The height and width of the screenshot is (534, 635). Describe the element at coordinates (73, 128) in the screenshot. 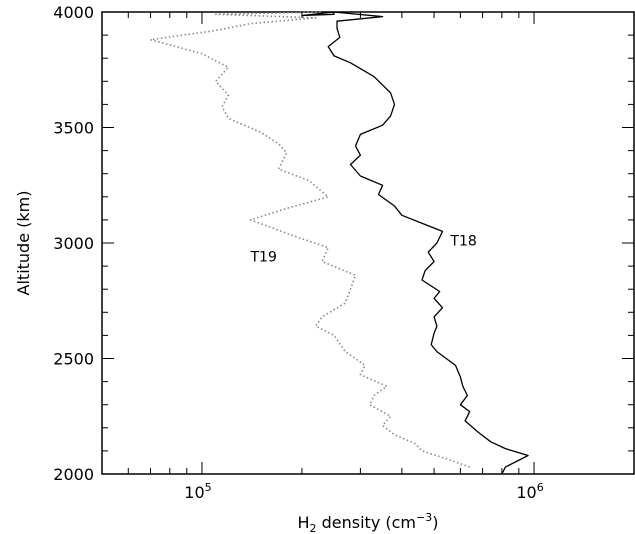

I see `y-tick-label: 3500` at that location.